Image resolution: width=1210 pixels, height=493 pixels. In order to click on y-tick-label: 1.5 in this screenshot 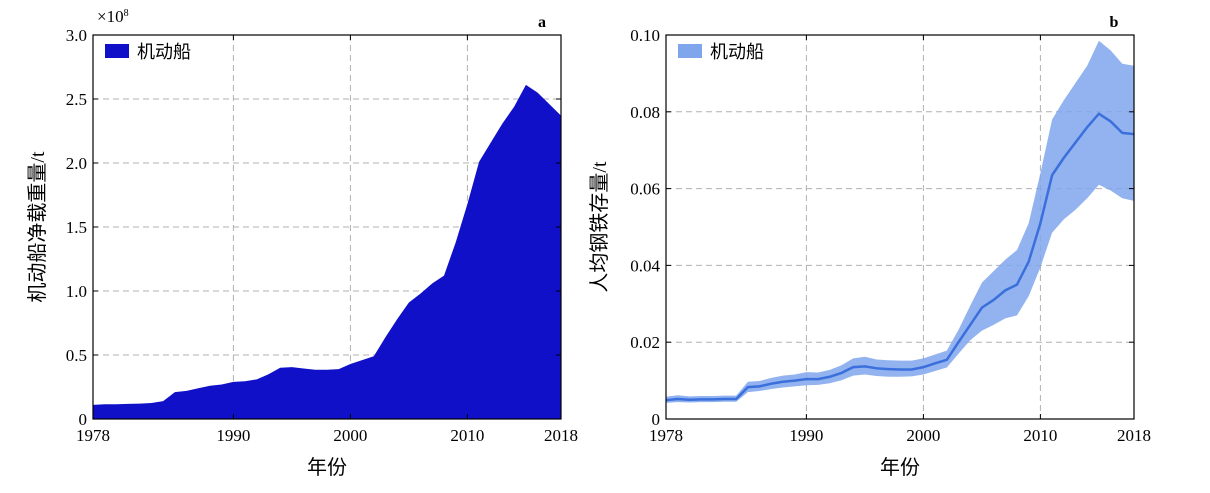, I will do `click(76, 227)`.